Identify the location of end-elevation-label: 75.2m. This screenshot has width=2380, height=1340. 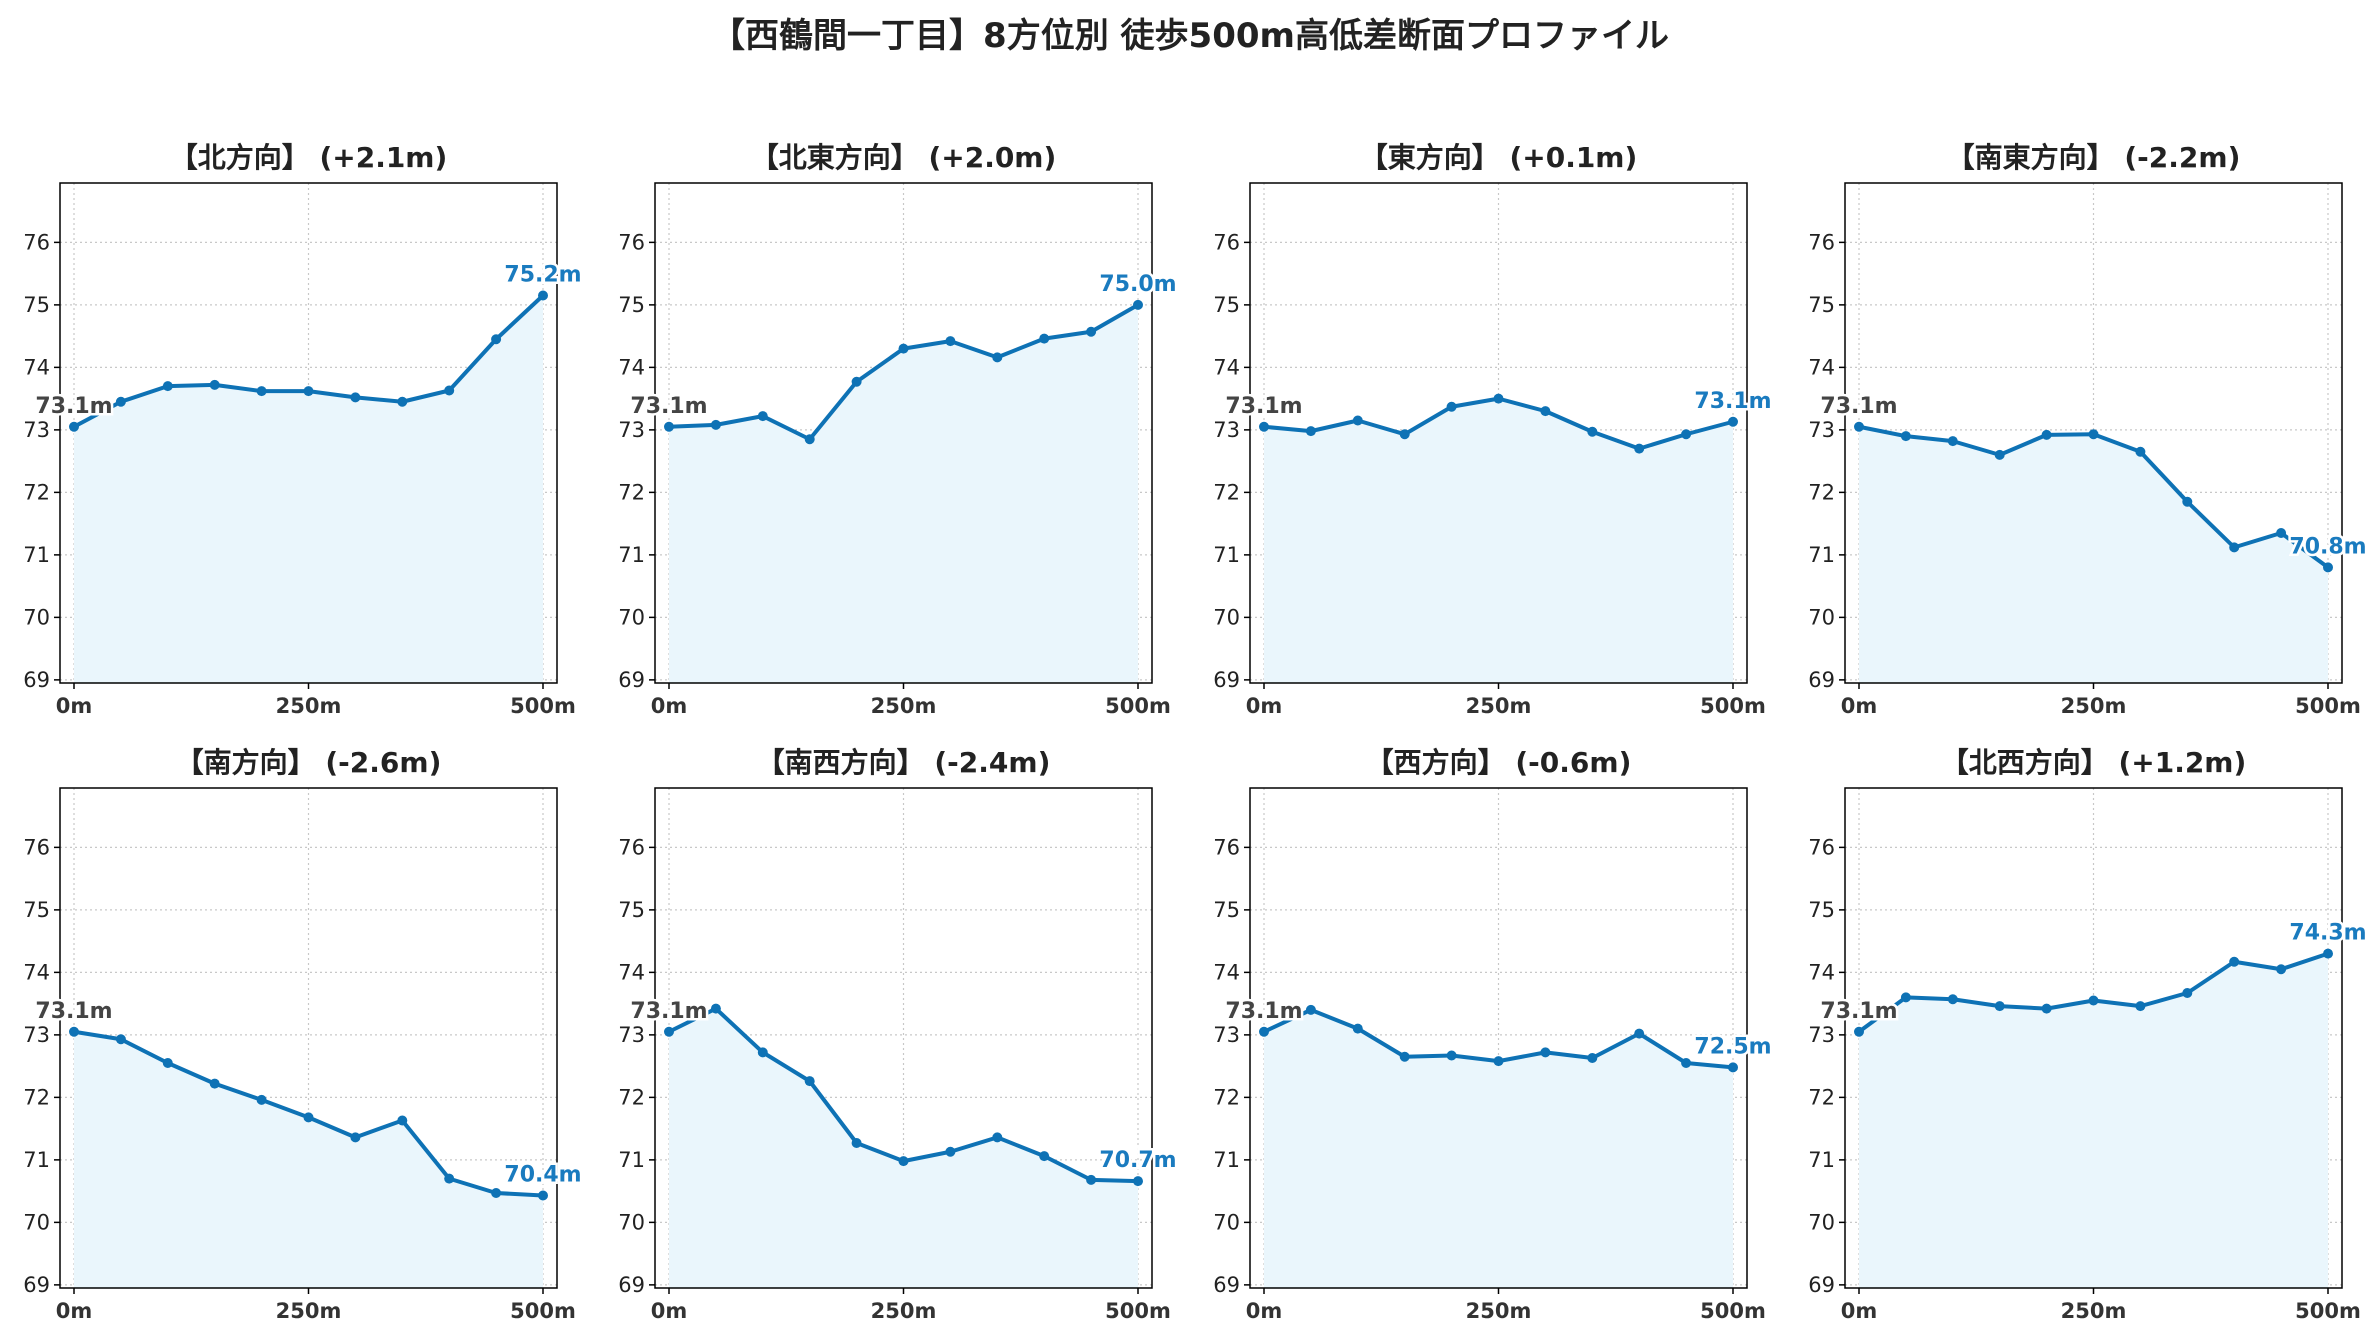
(542, 275).